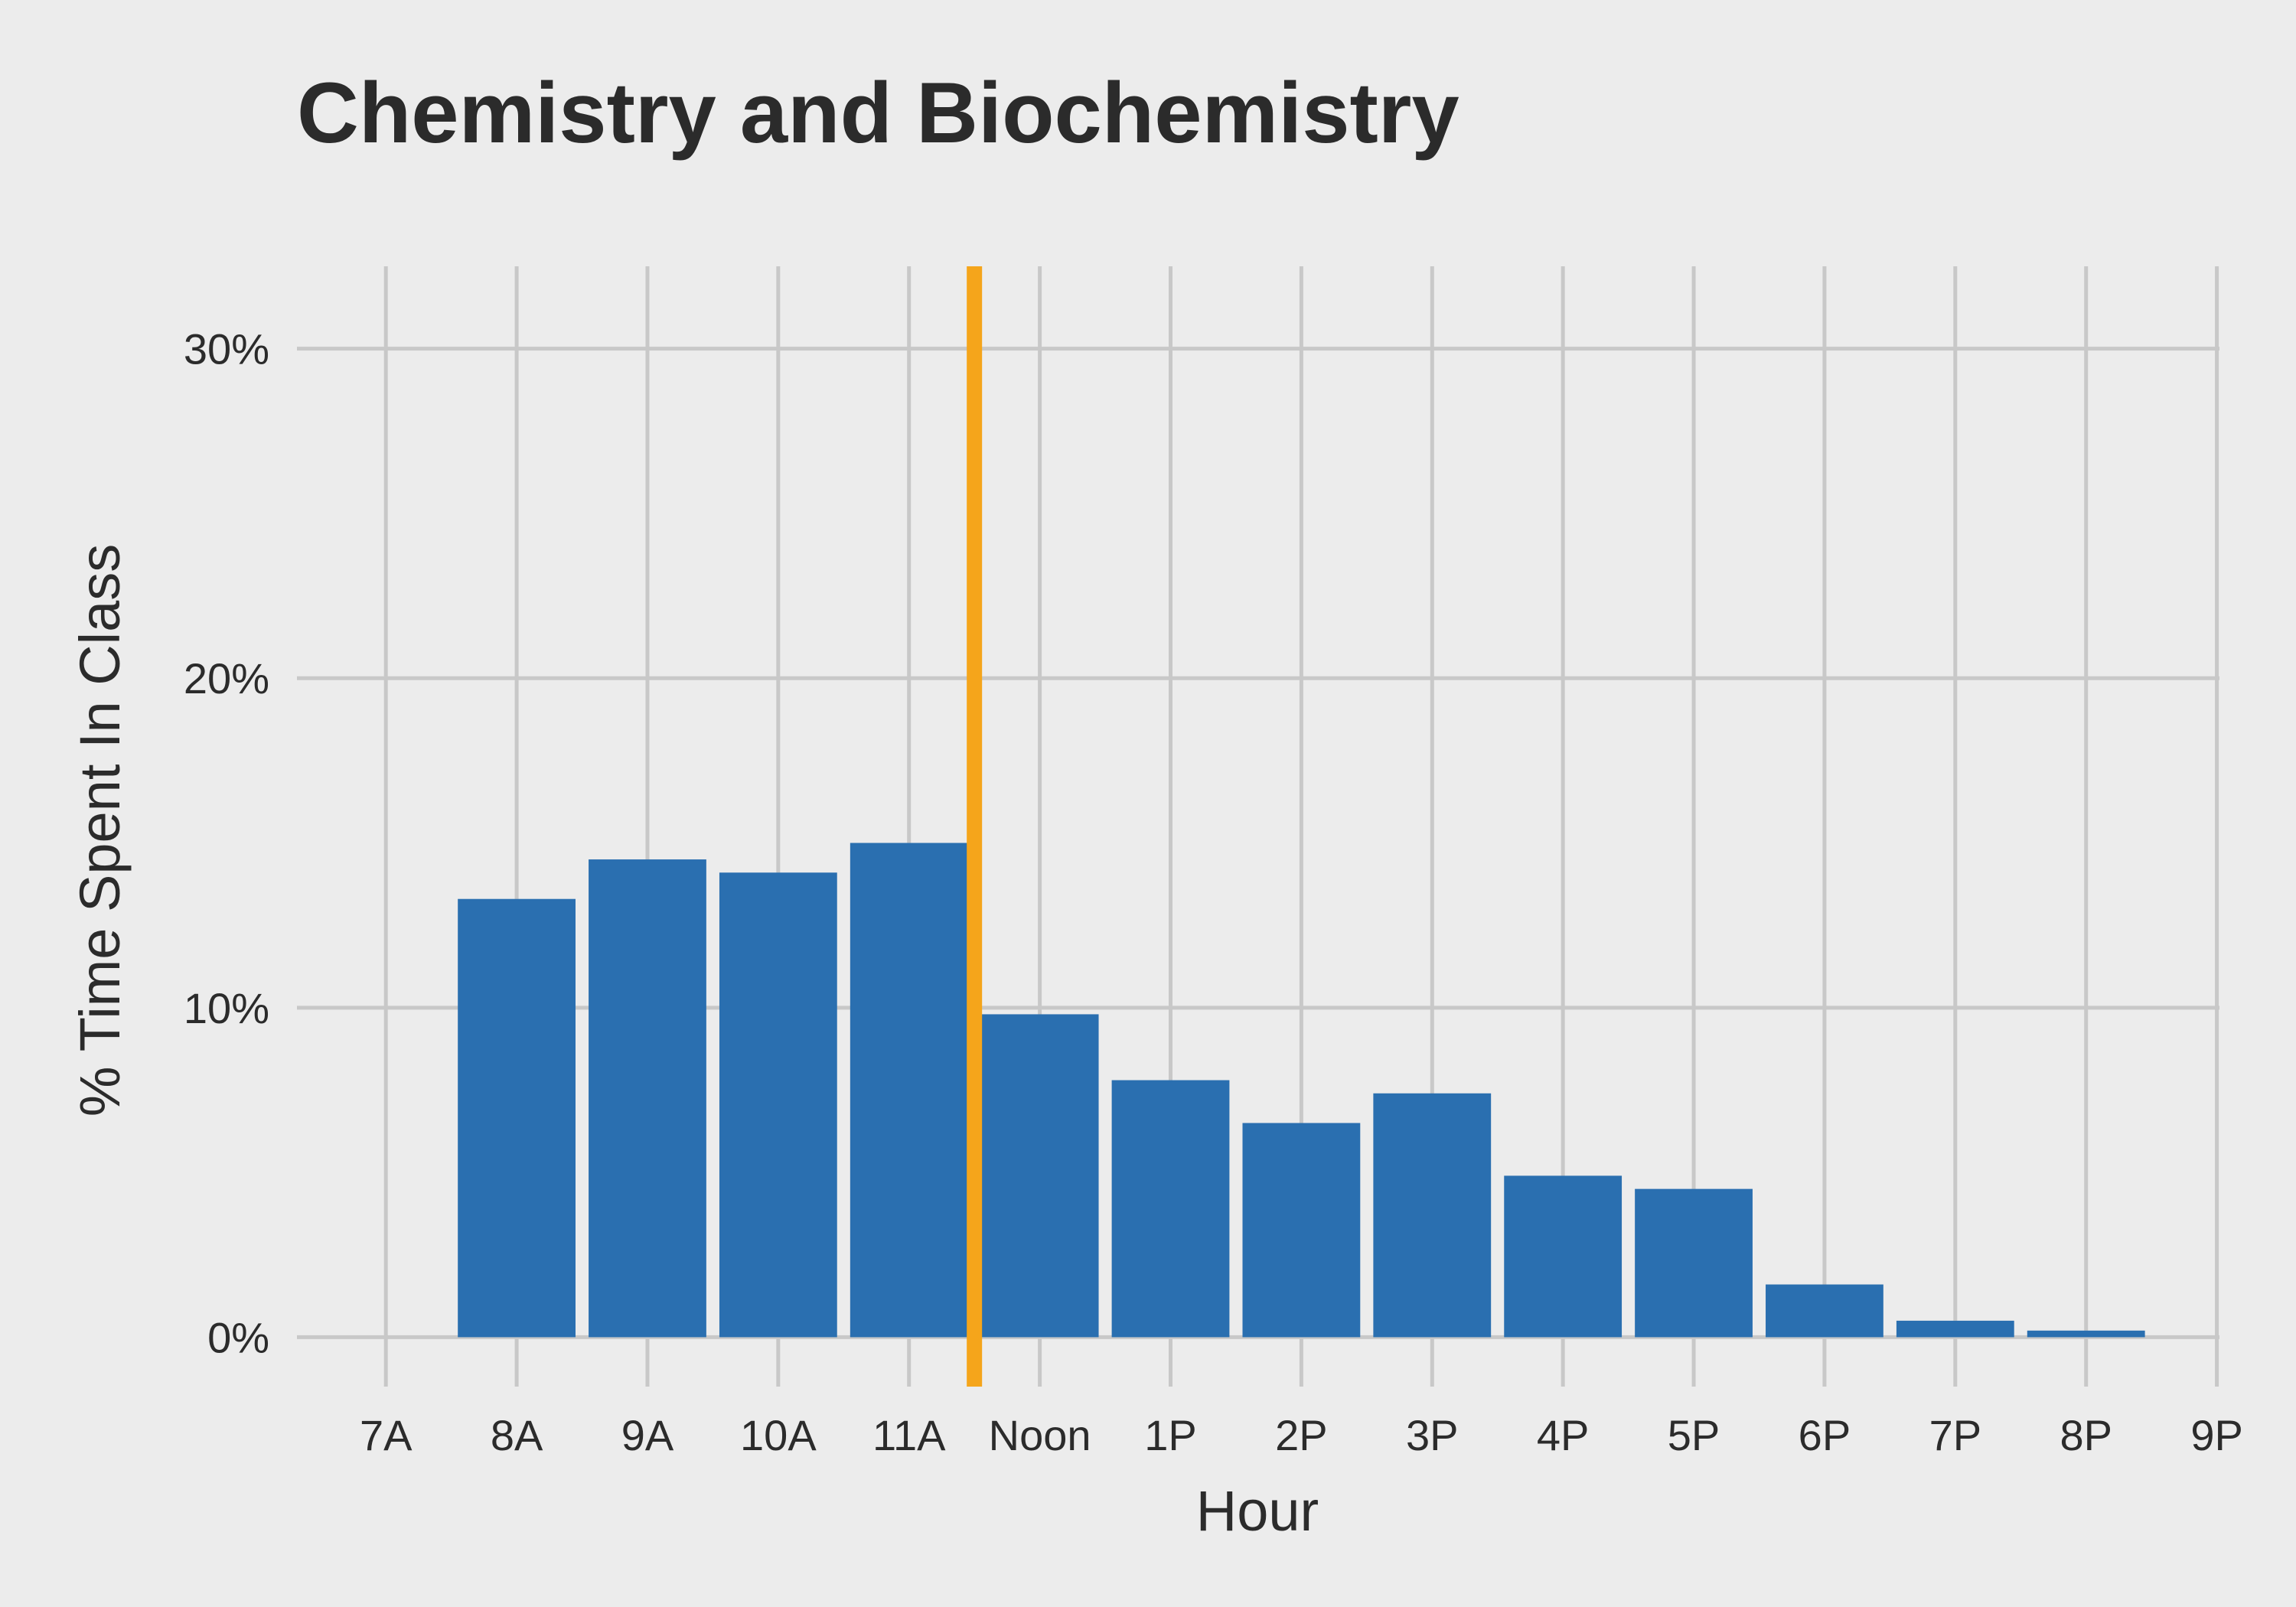  I want to click on bar-noon, so click(1039, 1176).